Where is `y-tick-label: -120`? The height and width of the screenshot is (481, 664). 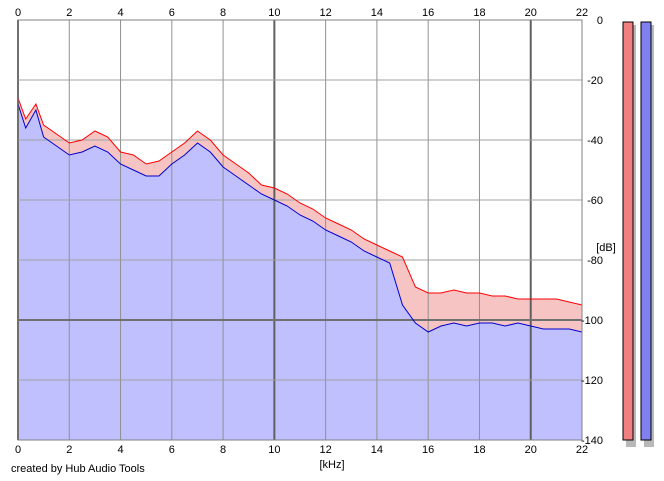
y-tick-label: -120 is located at coordinates (592, 381).